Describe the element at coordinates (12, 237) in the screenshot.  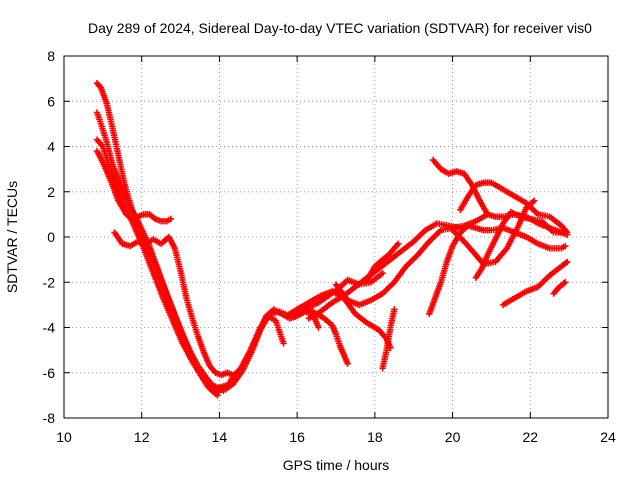
I see `y-axis-label: SDTVAR / TECUs` at that location.